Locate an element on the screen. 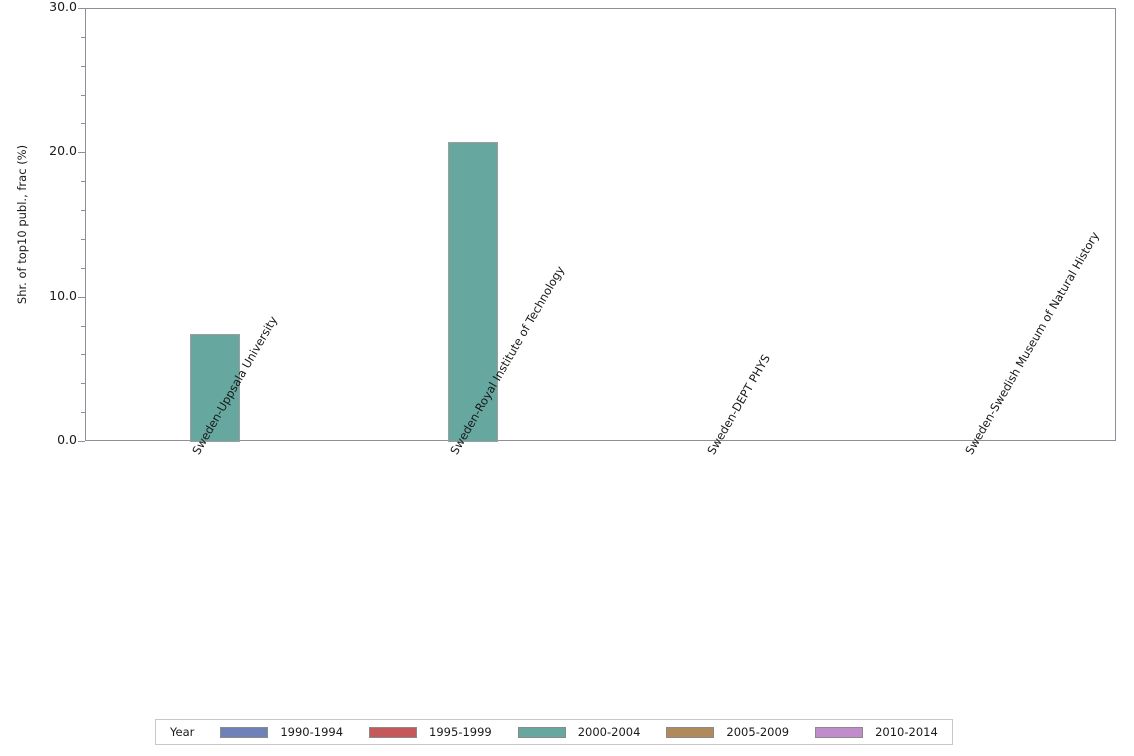 The image size is (1134, 756). y-axis-label: Shr. of top10 publ., frac (%) is located at coordinates (22, 224).